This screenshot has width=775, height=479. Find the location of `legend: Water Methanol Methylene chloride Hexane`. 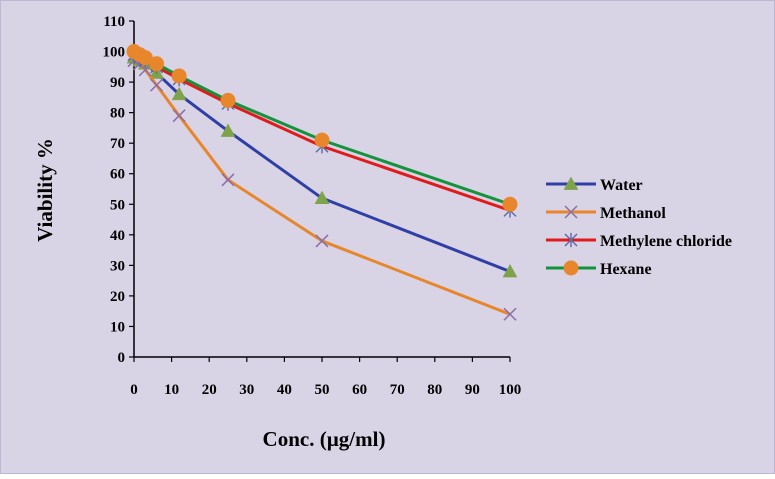

legend: Water Methanol Methylene chloride Hexane is located at coordinates (639, 227).